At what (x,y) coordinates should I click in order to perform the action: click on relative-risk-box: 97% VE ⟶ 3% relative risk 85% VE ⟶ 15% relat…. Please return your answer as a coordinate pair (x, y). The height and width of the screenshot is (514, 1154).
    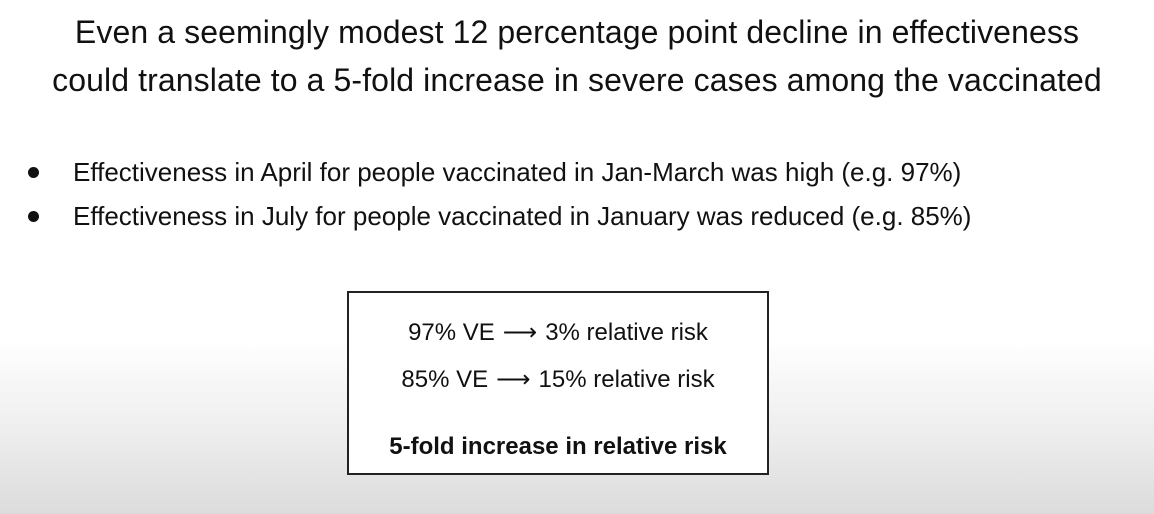
    Looking at the image, I should click on (558, 383).